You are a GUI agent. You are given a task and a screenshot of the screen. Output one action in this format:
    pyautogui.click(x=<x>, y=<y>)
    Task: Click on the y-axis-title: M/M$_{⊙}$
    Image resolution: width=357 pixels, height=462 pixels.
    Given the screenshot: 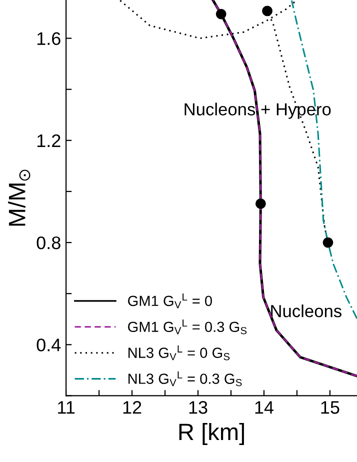 What is the action you would take?
    pyautogui.click(x=19, y=198)
    